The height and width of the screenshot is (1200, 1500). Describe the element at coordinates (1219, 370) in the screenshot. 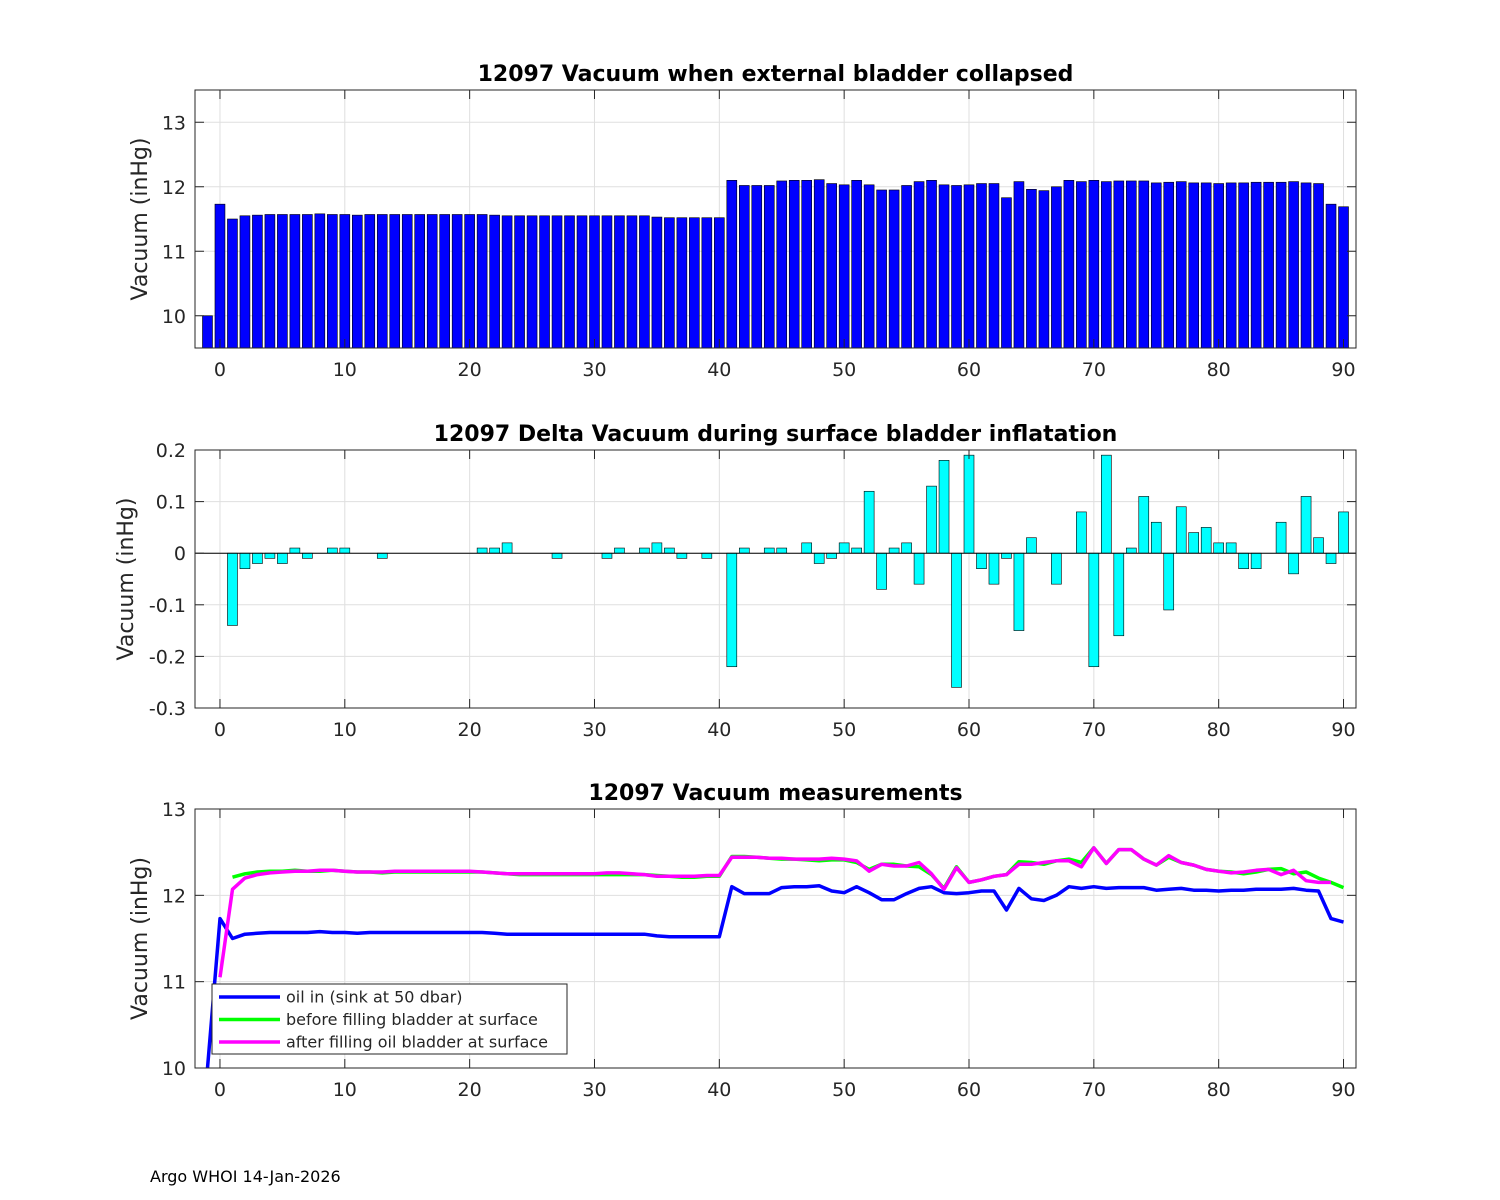

I see `x-tick-label: 80` at that location.